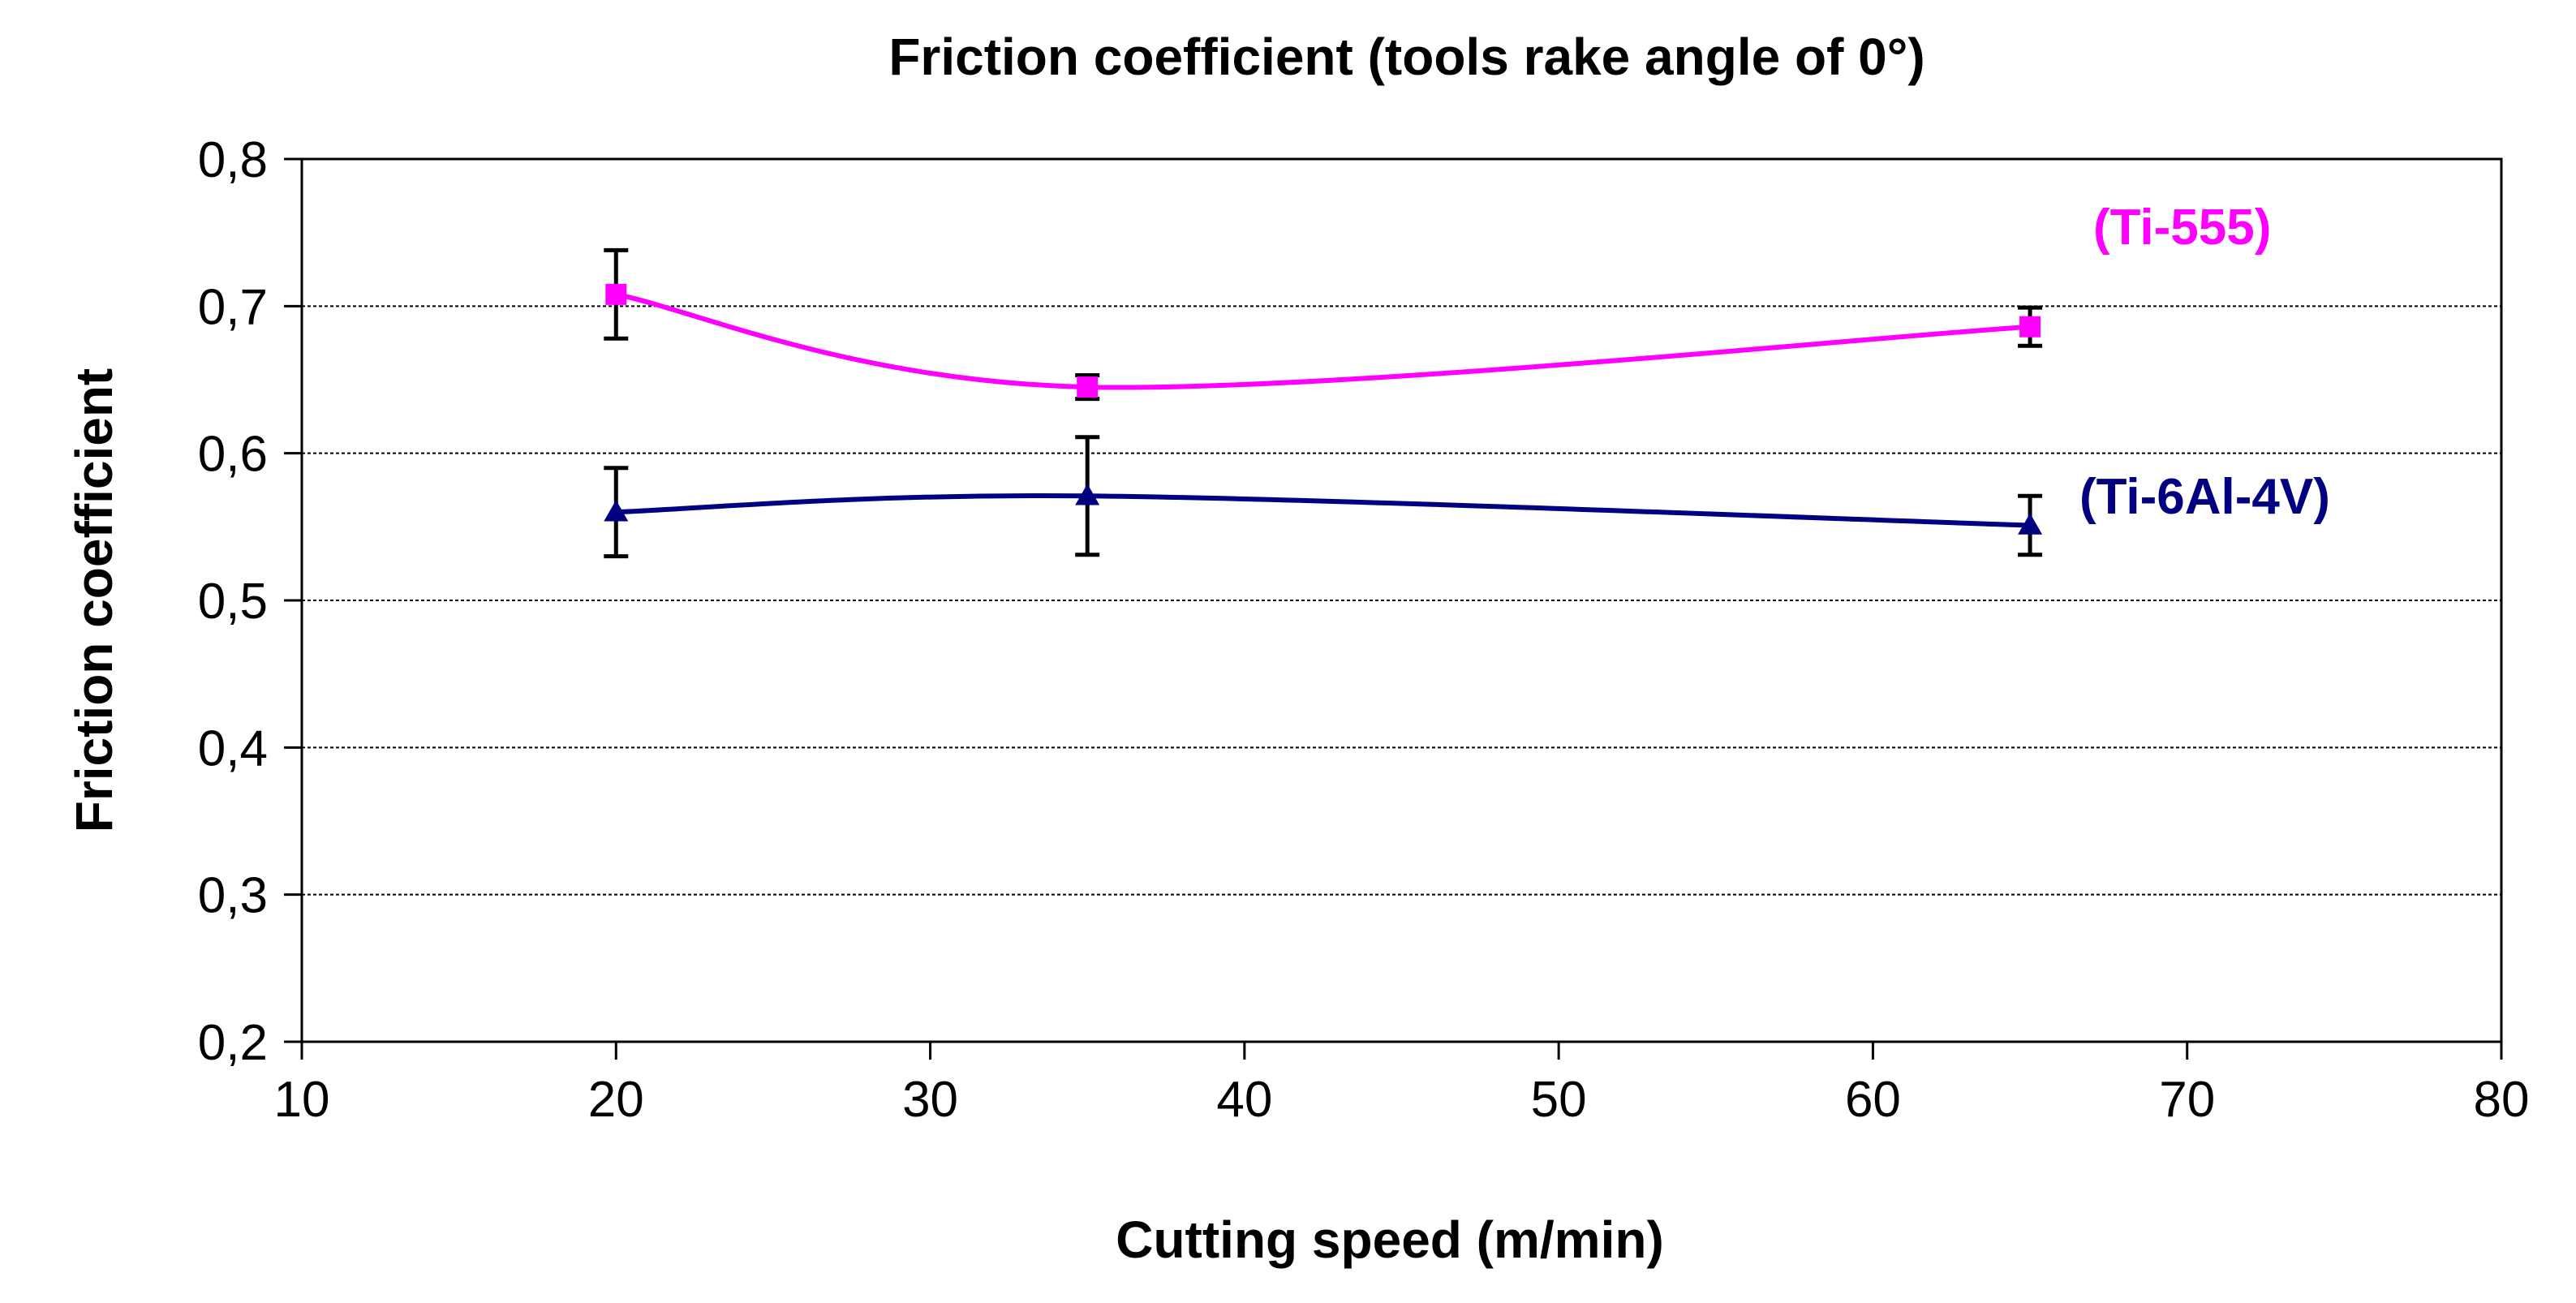 This screenshot has width=2576, height=1303. What do you see at coordinates (1402, 1085) in the screenshot?
I see `x-axis: 10 20 30 40 50 60 70 80` at bounding box center [1402, 1085].